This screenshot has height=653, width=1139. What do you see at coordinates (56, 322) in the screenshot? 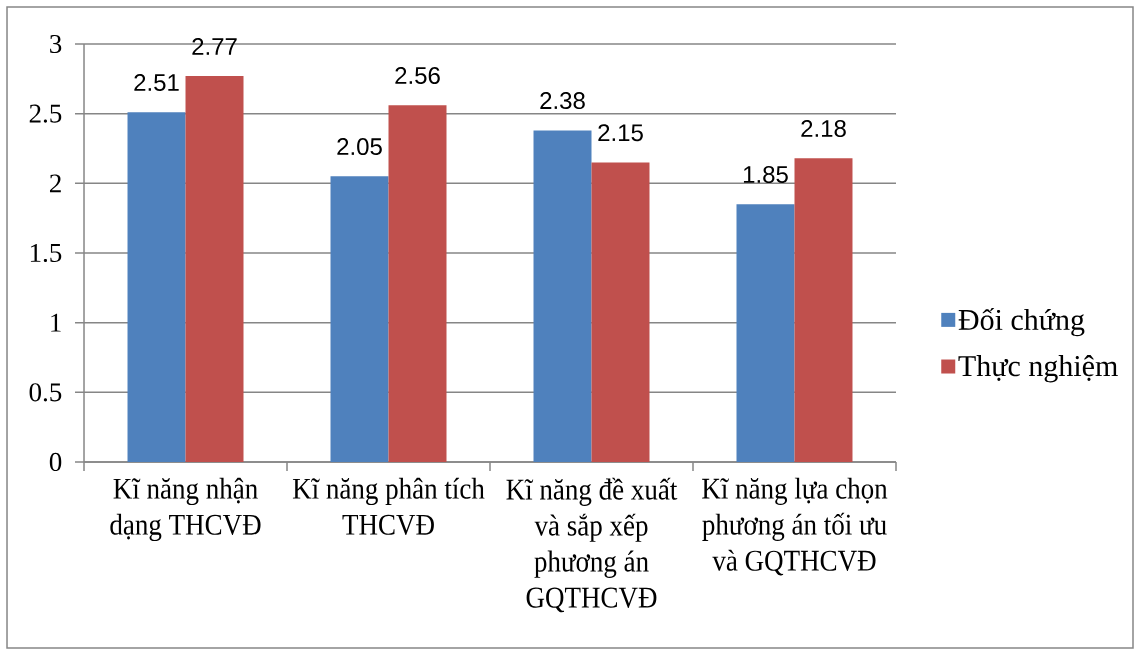
I see `y-tick-label: 1` at bounding box center [56, 322].